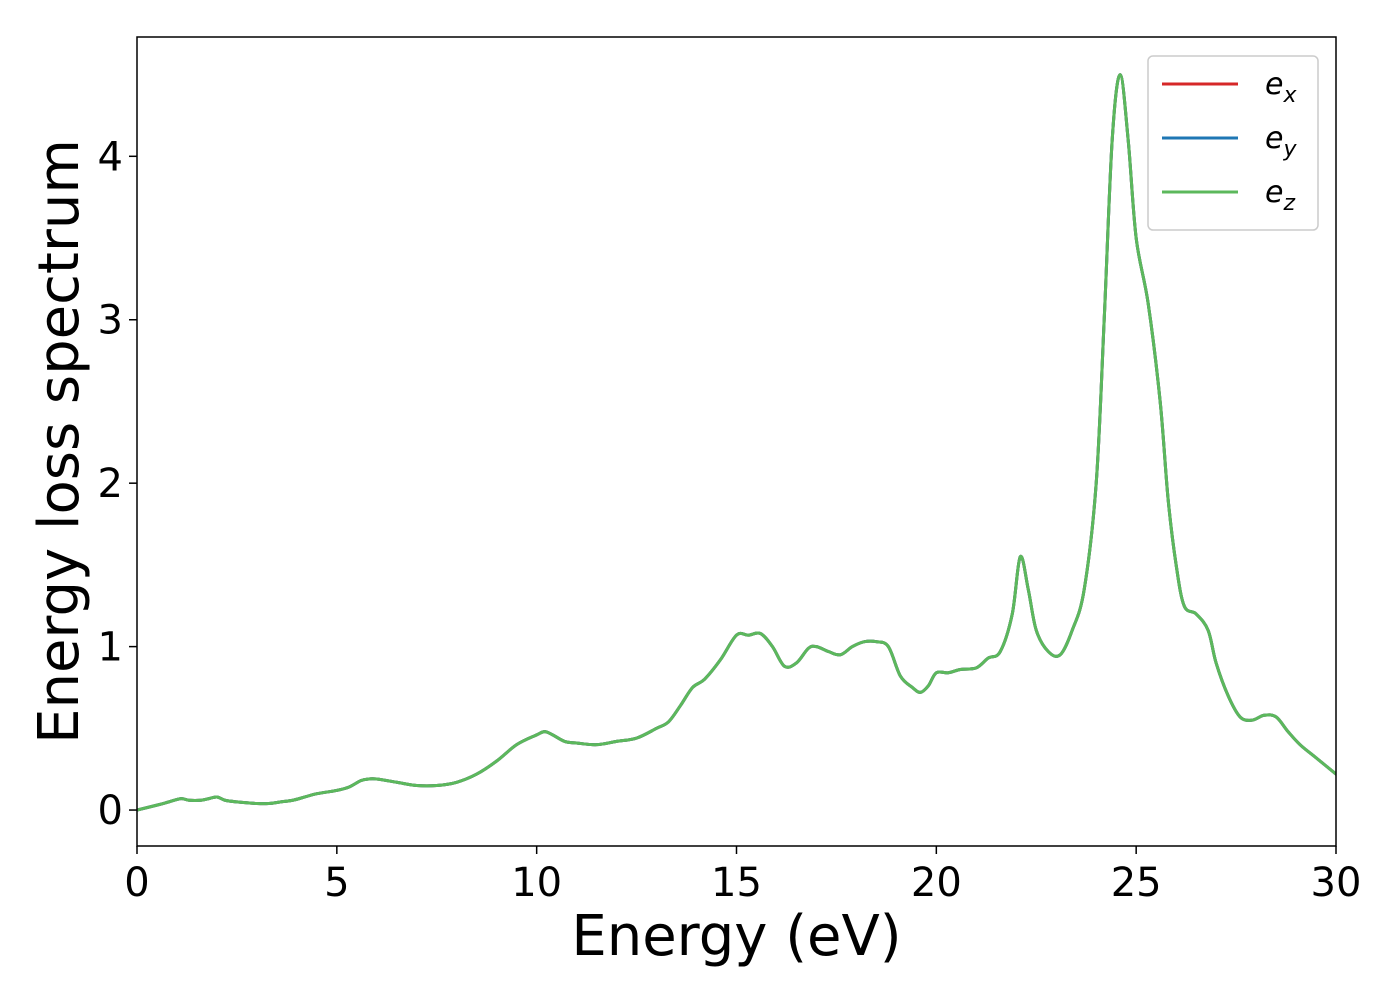  I want to click on legend-label-subscript: z, so click(1288, 203).